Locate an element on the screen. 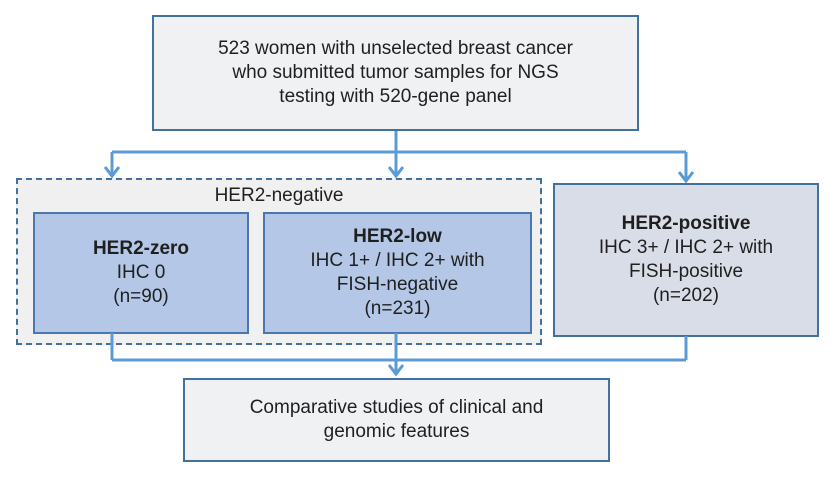 The width and height of the screenshot is (840, 483). her2-zero-text-line: IHC 0 is located at coordinates (141, 272).